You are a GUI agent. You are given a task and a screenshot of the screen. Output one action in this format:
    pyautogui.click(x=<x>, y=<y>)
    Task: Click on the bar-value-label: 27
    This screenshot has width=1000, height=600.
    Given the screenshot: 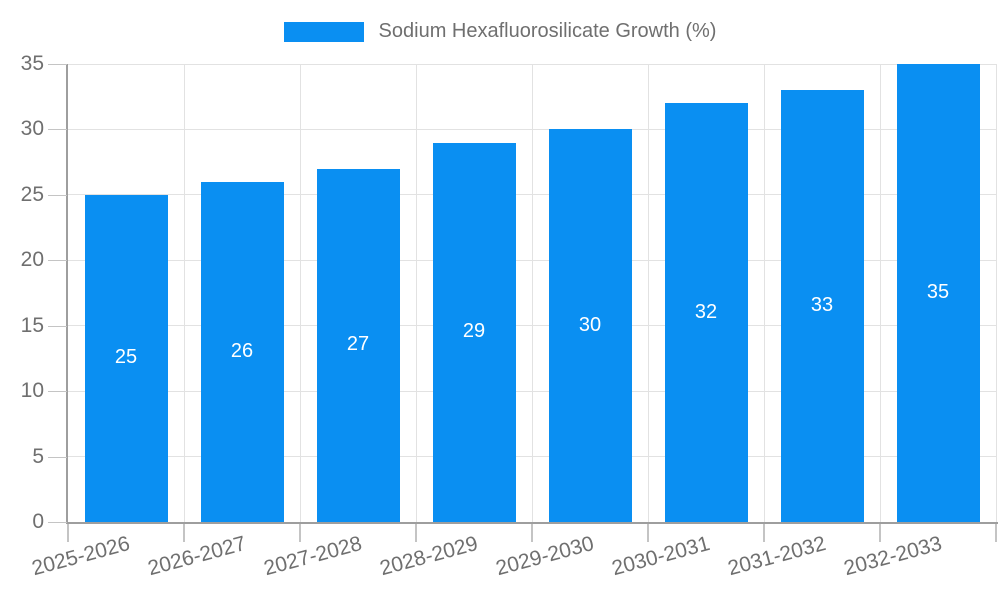 What is the action you would take?
    pyautogui.click(x=358, y=344)
    